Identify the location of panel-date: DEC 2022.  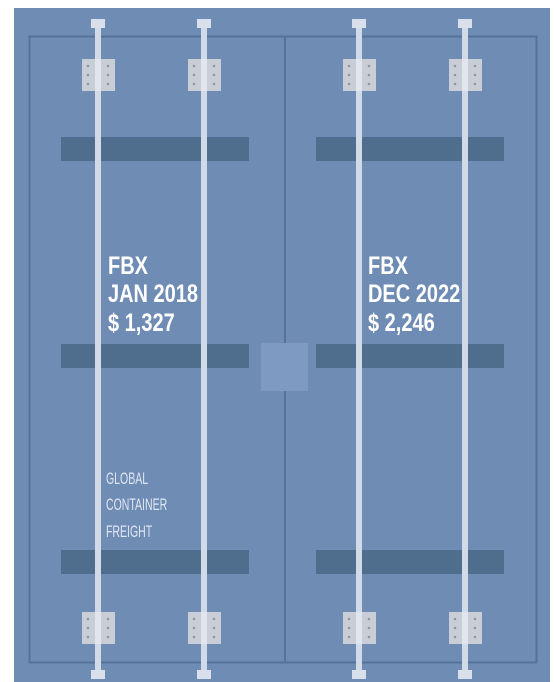
(414, 294).